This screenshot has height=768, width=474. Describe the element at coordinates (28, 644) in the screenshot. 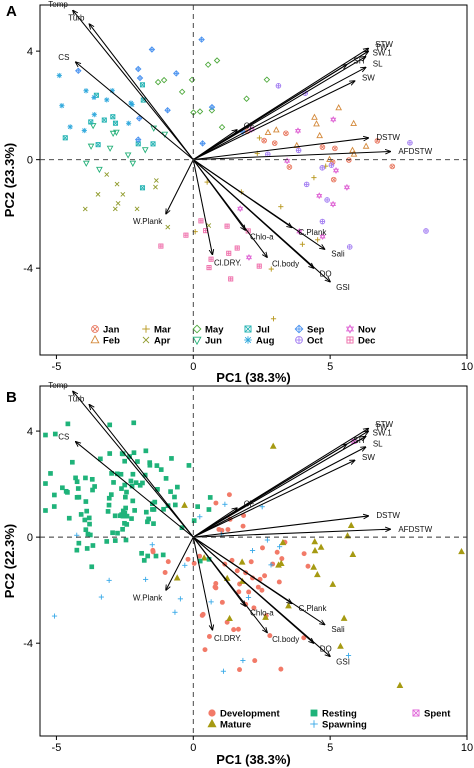

I see `panel-b-y-tick-label: -4` at that location.